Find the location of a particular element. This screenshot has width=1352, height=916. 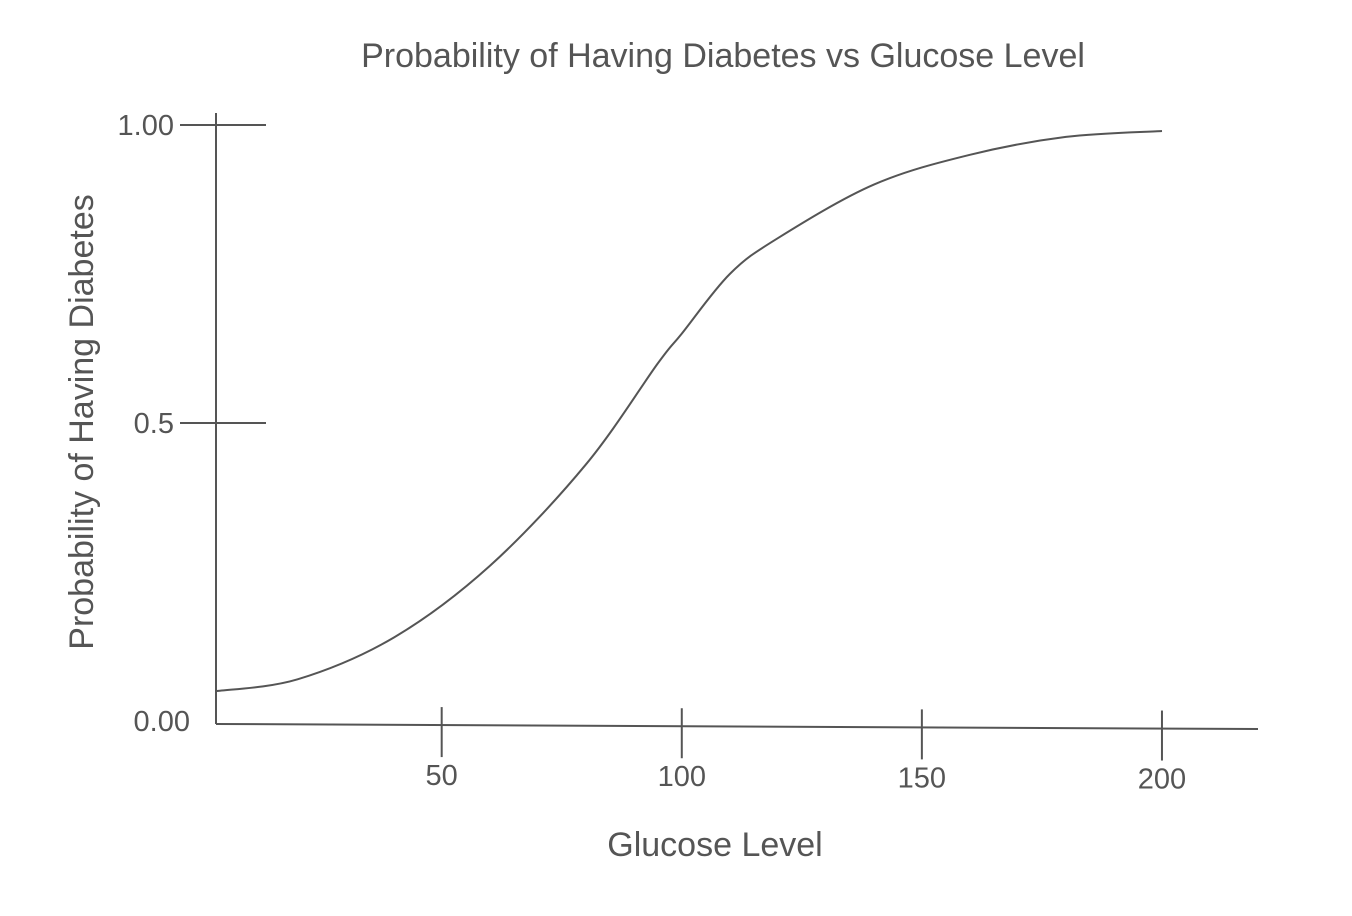

x-axis-label: Glucose Level is located at coordinates (714, 845).